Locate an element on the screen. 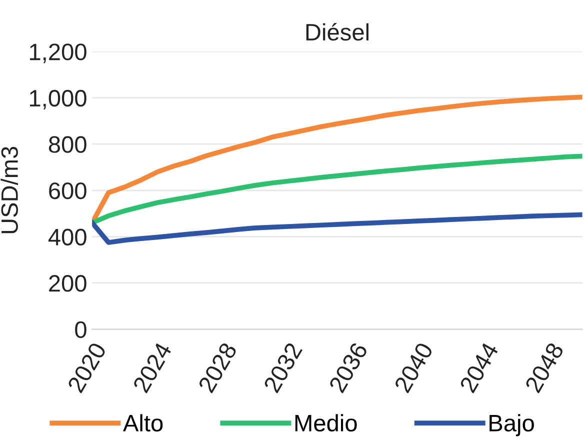 This screenshot has height=448, width=587. legend-label: Medio is located at coordinates (326, 423).